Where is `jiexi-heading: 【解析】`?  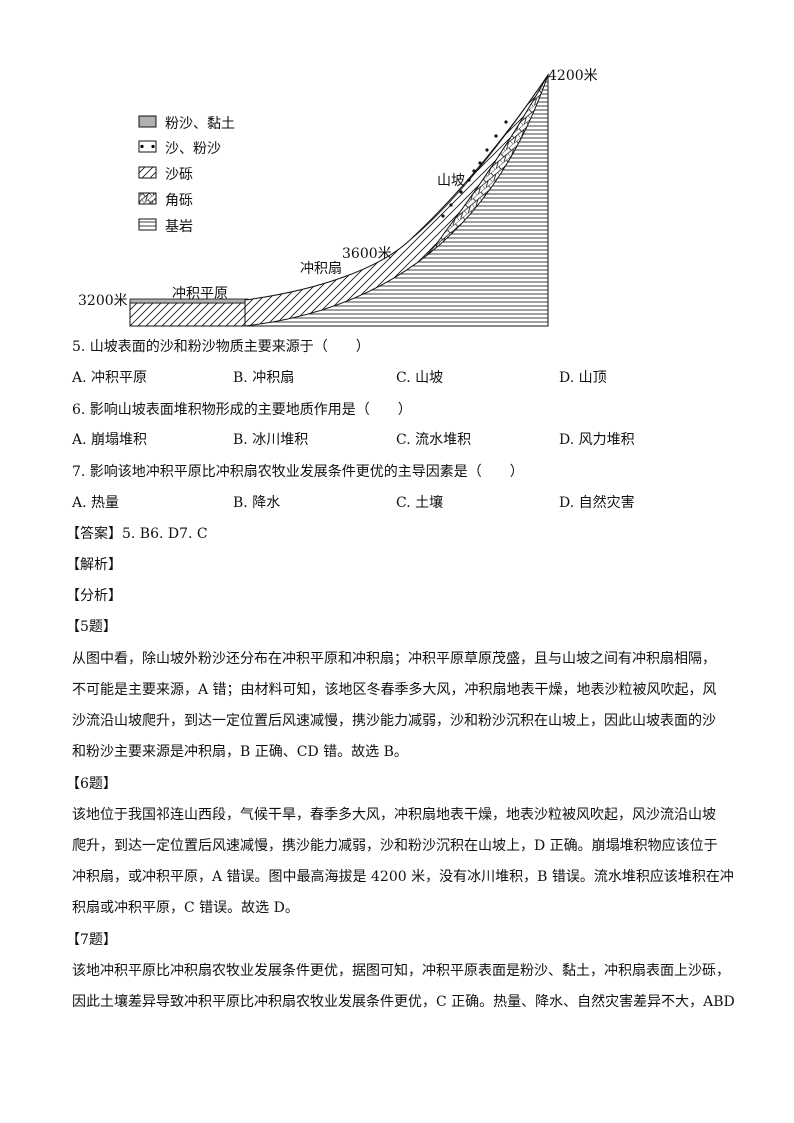 jiexi-heading: 【解析】 is located at coordinates (94, 565).